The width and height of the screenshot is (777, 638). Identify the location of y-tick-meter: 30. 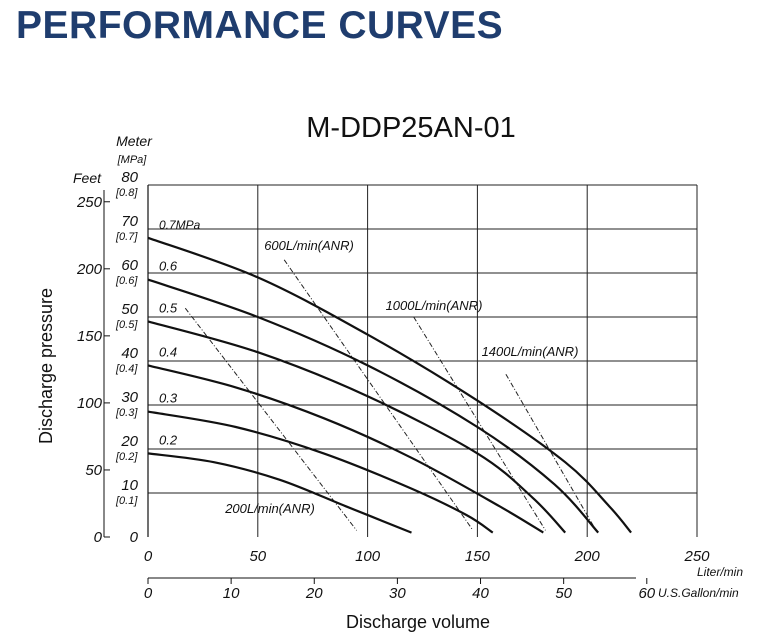
(129, 397).